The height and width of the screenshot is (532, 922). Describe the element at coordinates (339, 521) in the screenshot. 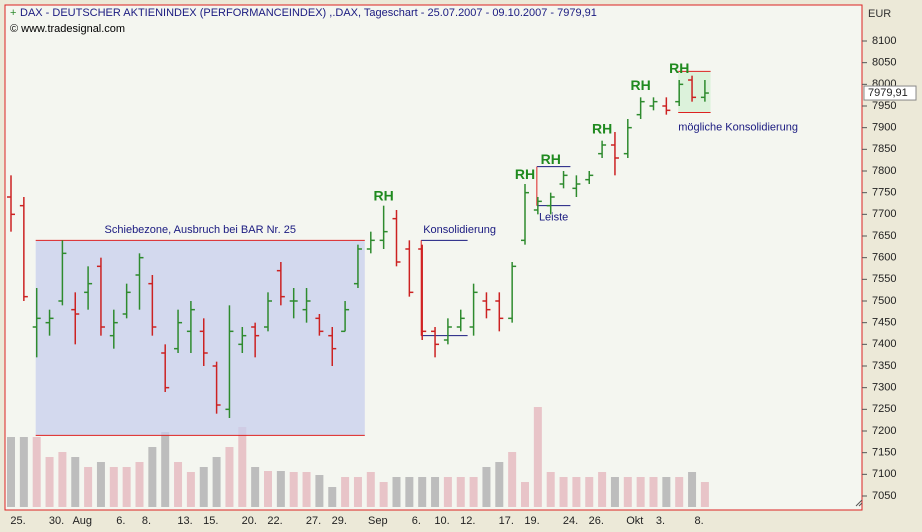

I see `x-tick-label: 29.` at that location.